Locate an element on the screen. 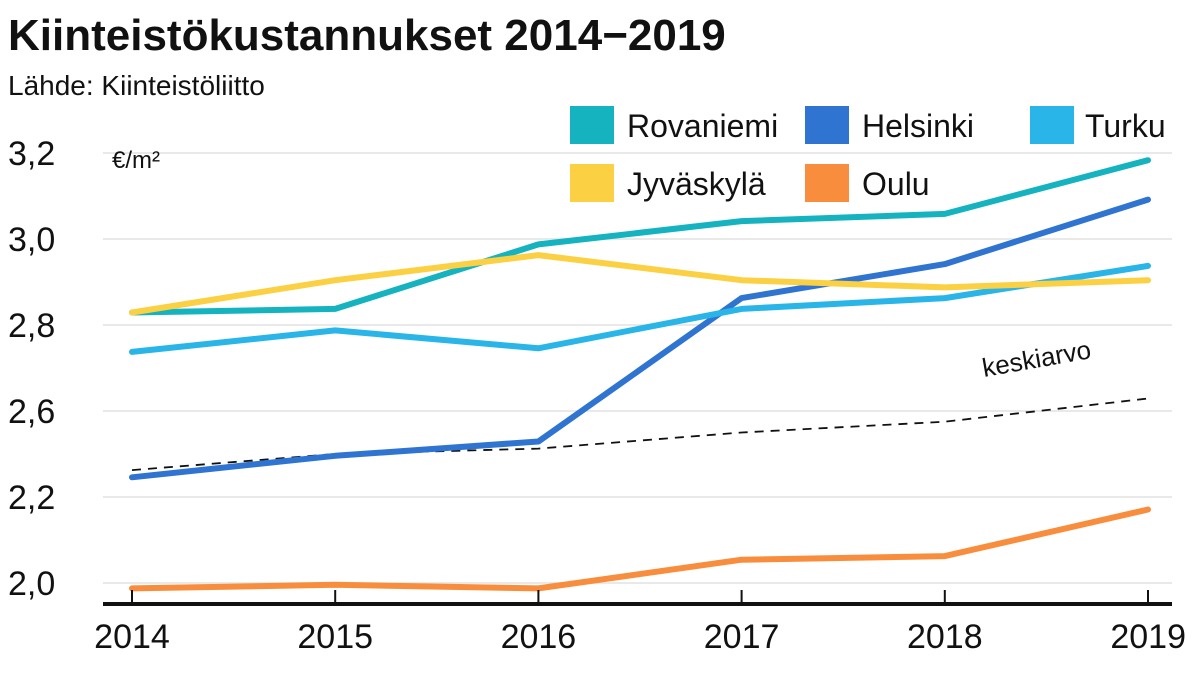 Image resolution: width=1199 pixels, height=674 pixels. legend-swatch-helsinki is located at coordinates (827, 125).